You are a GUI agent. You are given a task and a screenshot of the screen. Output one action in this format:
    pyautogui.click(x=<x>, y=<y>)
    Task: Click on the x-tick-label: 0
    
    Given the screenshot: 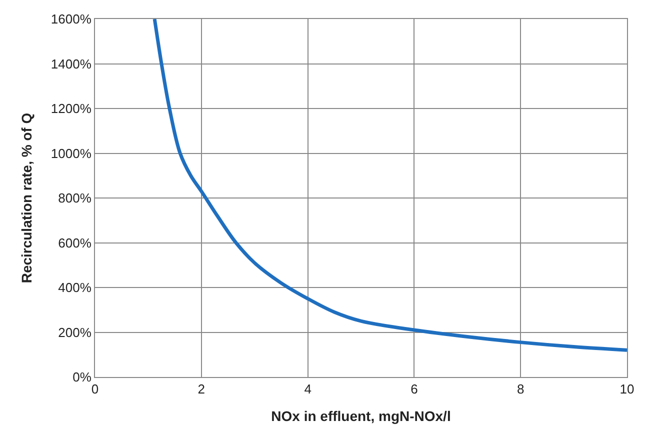 What is the action you would take?
    pyautogui.click(x=95, y=389)
    